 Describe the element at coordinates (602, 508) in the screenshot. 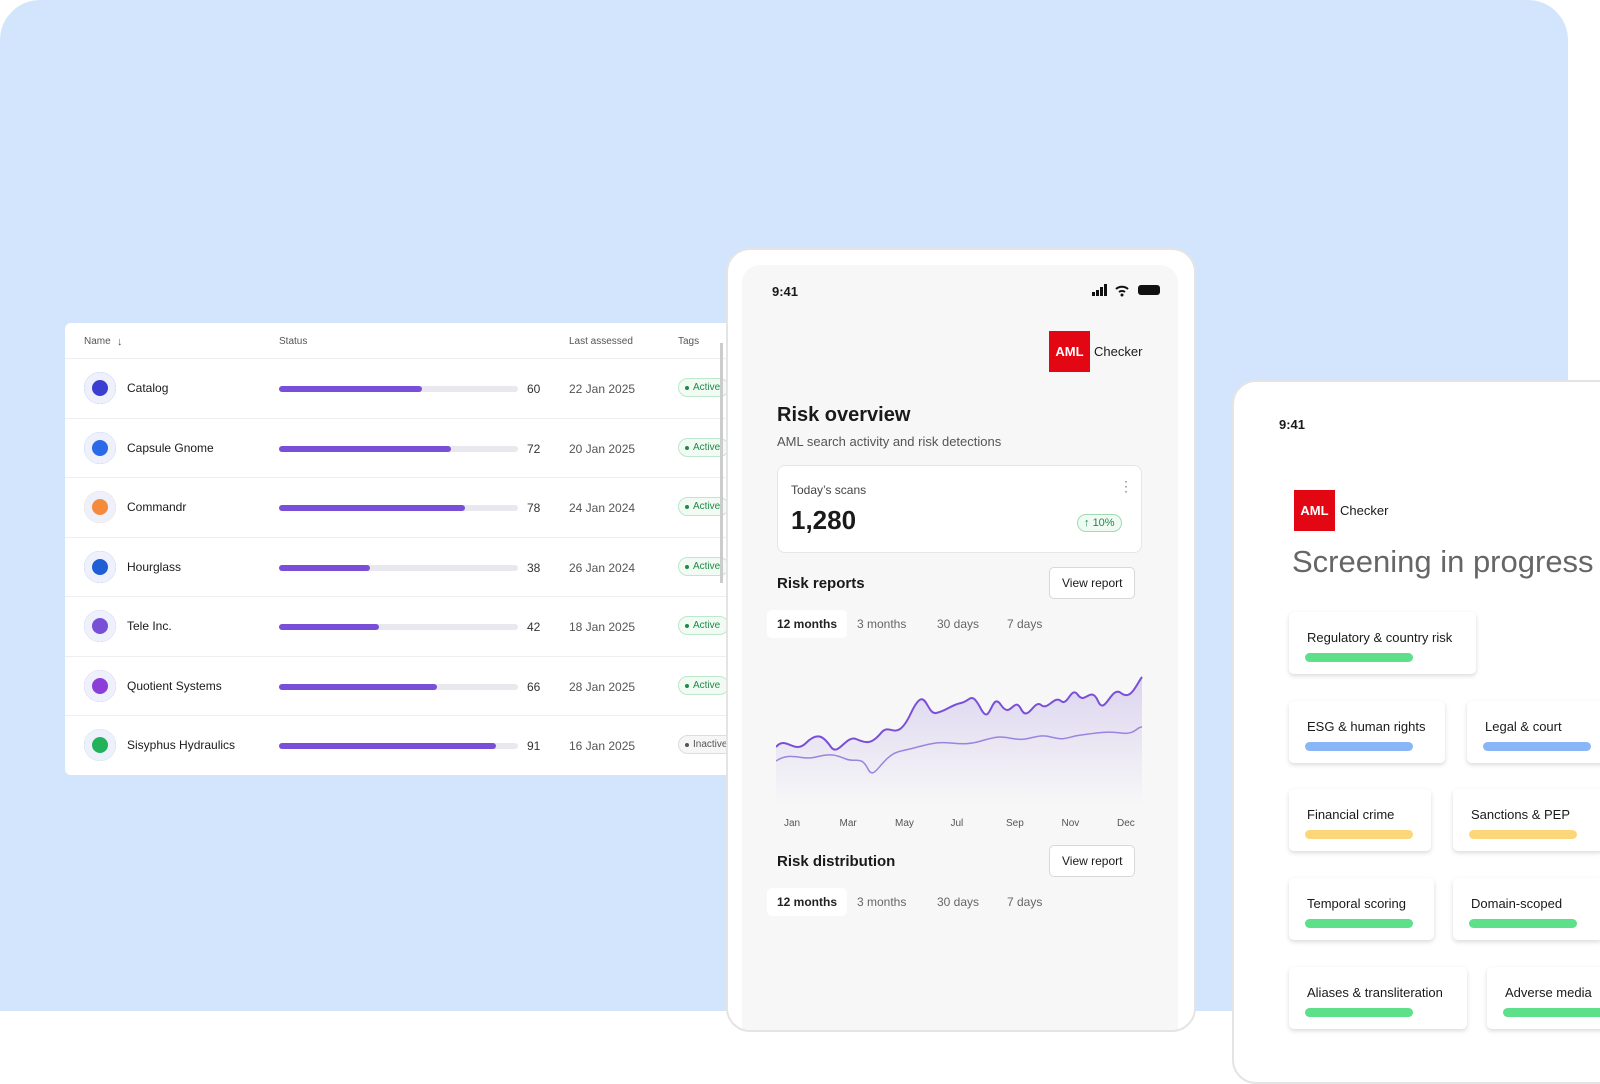

I see `assessed-date: 24 Jan 2024` at that location.